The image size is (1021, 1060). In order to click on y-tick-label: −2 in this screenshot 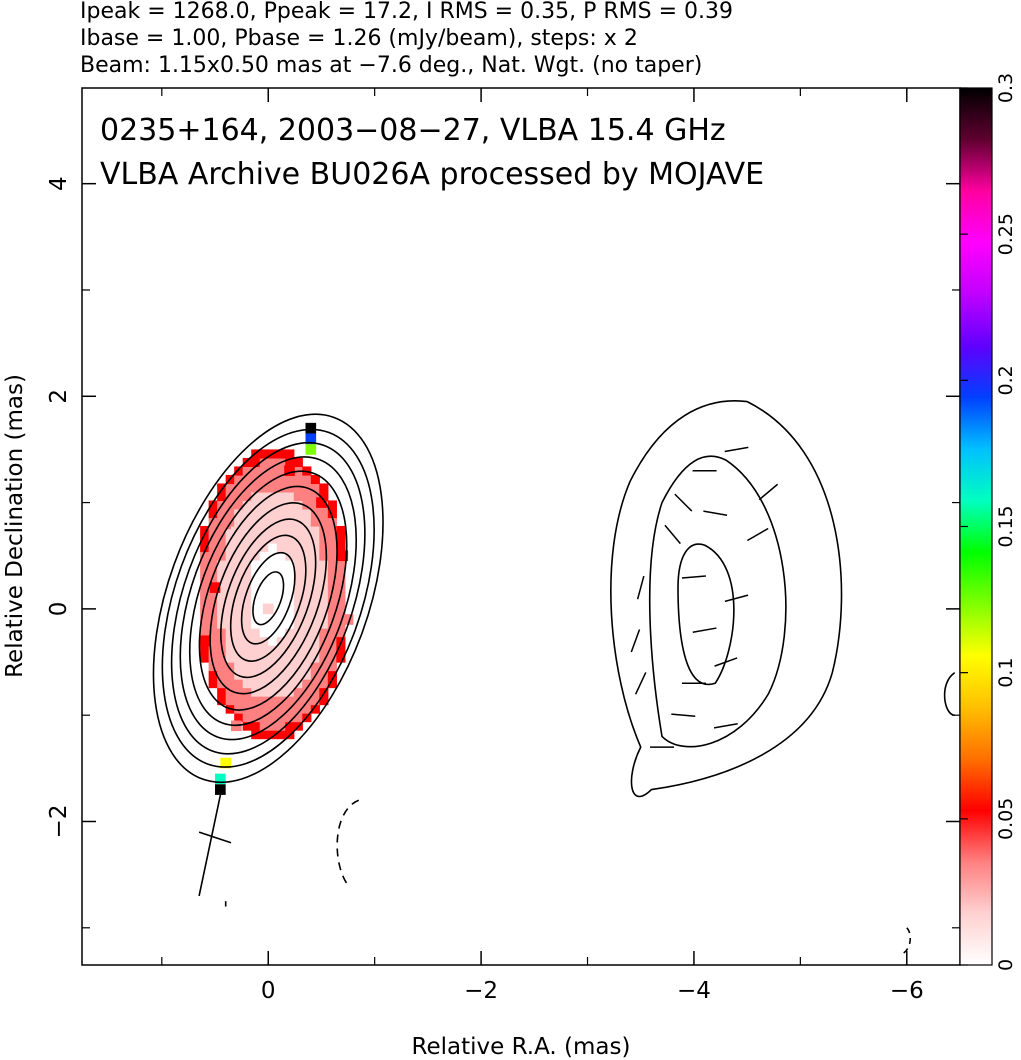, I will do `click(59, 822)`.